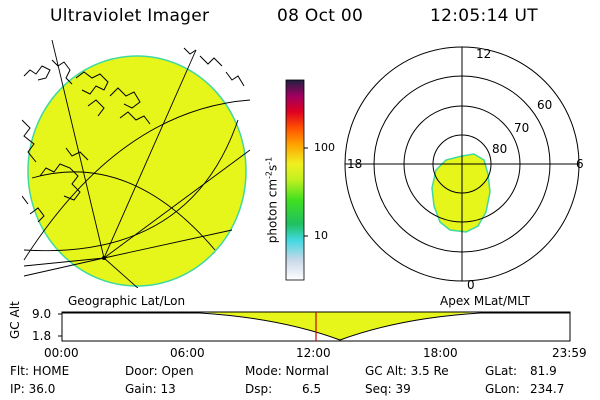 The height and width of the screenshot is (400, 600). I want to click on colorbar-tick-100: 100, so click(324, 147).